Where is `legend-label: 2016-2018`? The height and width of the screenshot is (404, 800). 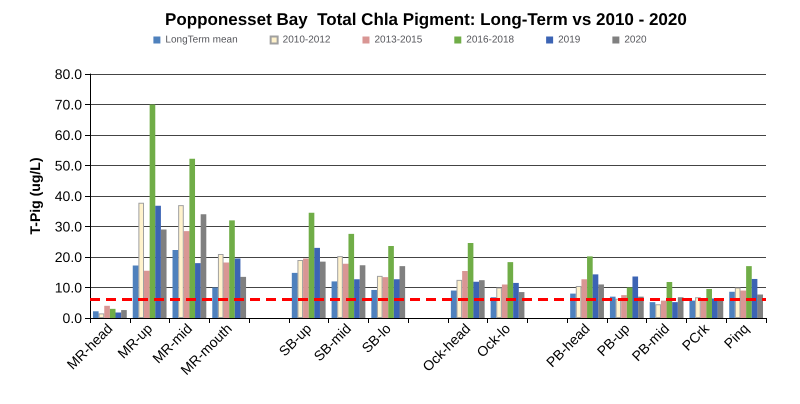 legend-label: 2016-2018 is located at coordinates (490, 40).